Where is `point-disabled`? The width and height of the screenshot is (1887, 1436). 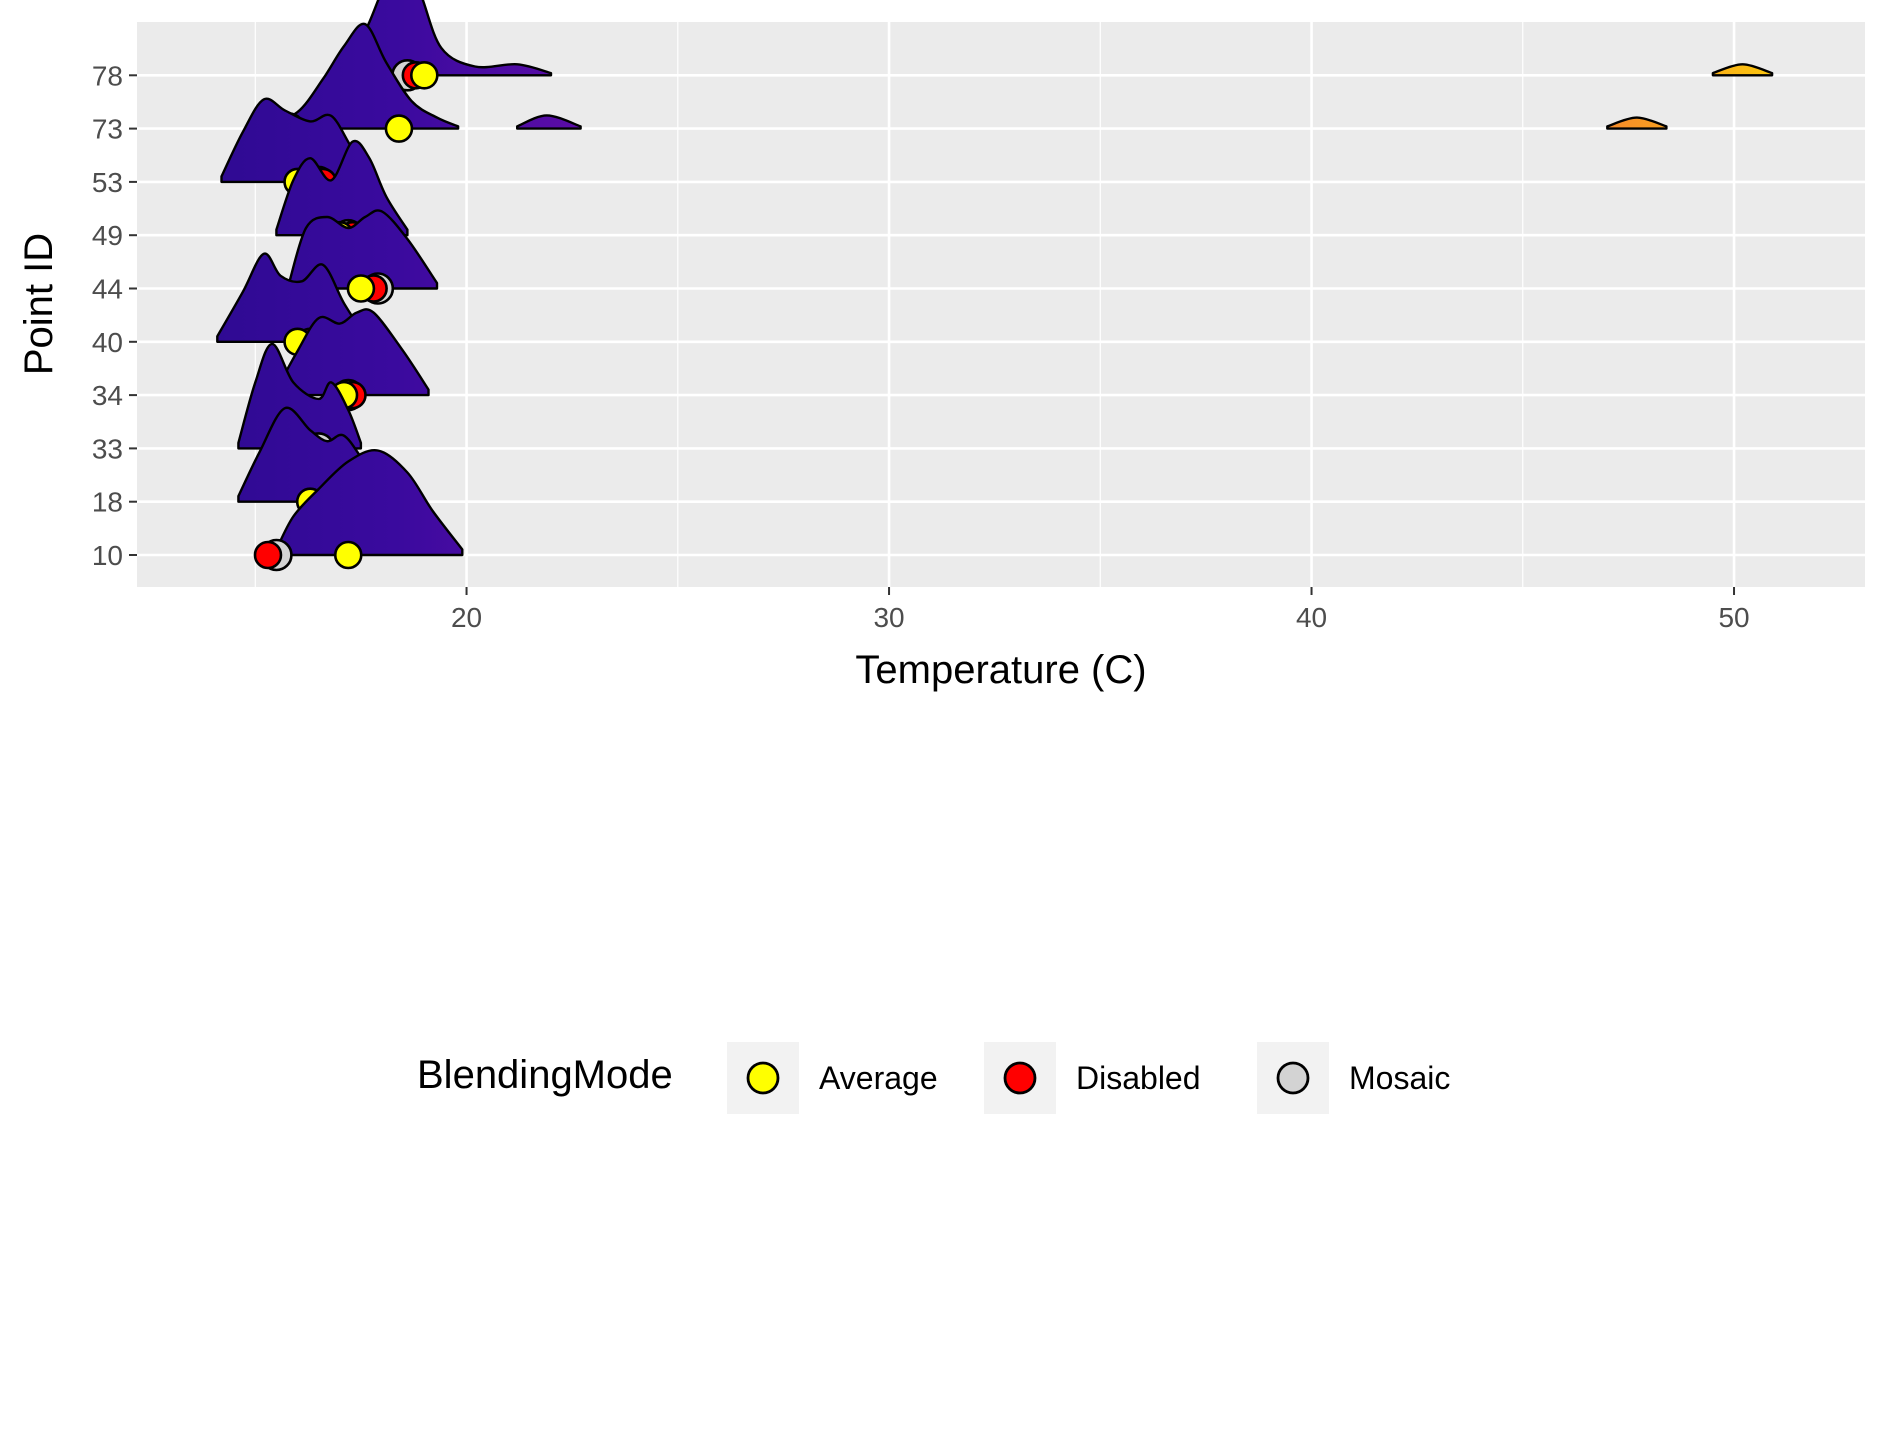
point-disabled is located at coordinates (268, 555).